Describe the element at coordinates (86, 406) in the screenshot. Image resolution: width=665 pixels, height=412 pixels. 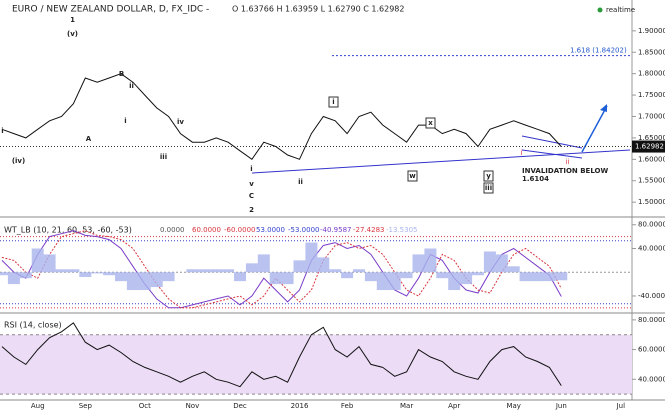
I see `x-tick-label: Sep` at that location.